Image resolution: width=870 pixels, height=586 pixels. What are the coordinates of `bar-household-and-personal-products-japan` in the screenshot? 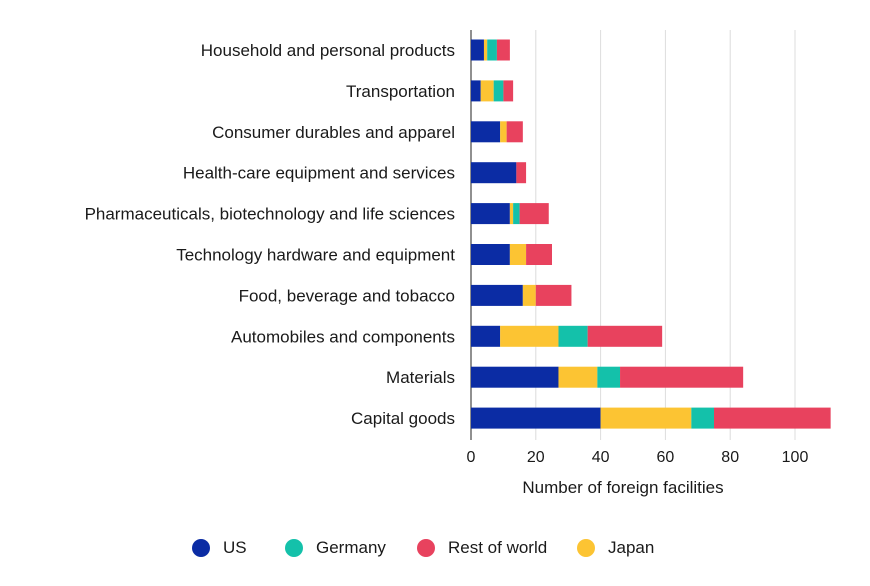 It's located at (485, 50).